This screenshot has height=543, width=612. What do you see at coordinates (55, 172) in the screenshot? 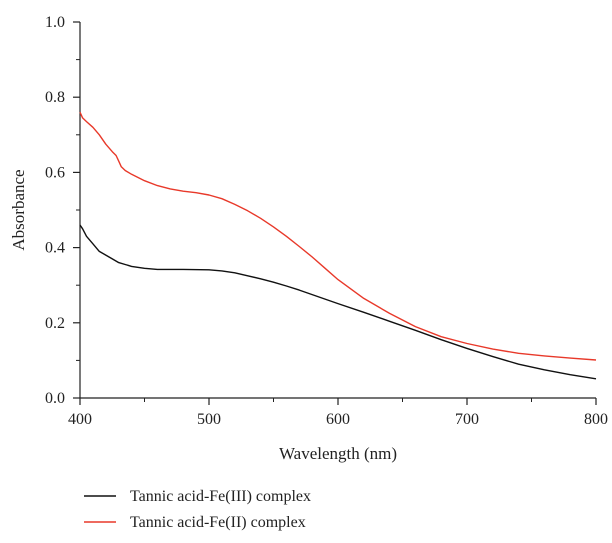
I see `y-tick-label: 0.6` at bounding box center [55, 172].